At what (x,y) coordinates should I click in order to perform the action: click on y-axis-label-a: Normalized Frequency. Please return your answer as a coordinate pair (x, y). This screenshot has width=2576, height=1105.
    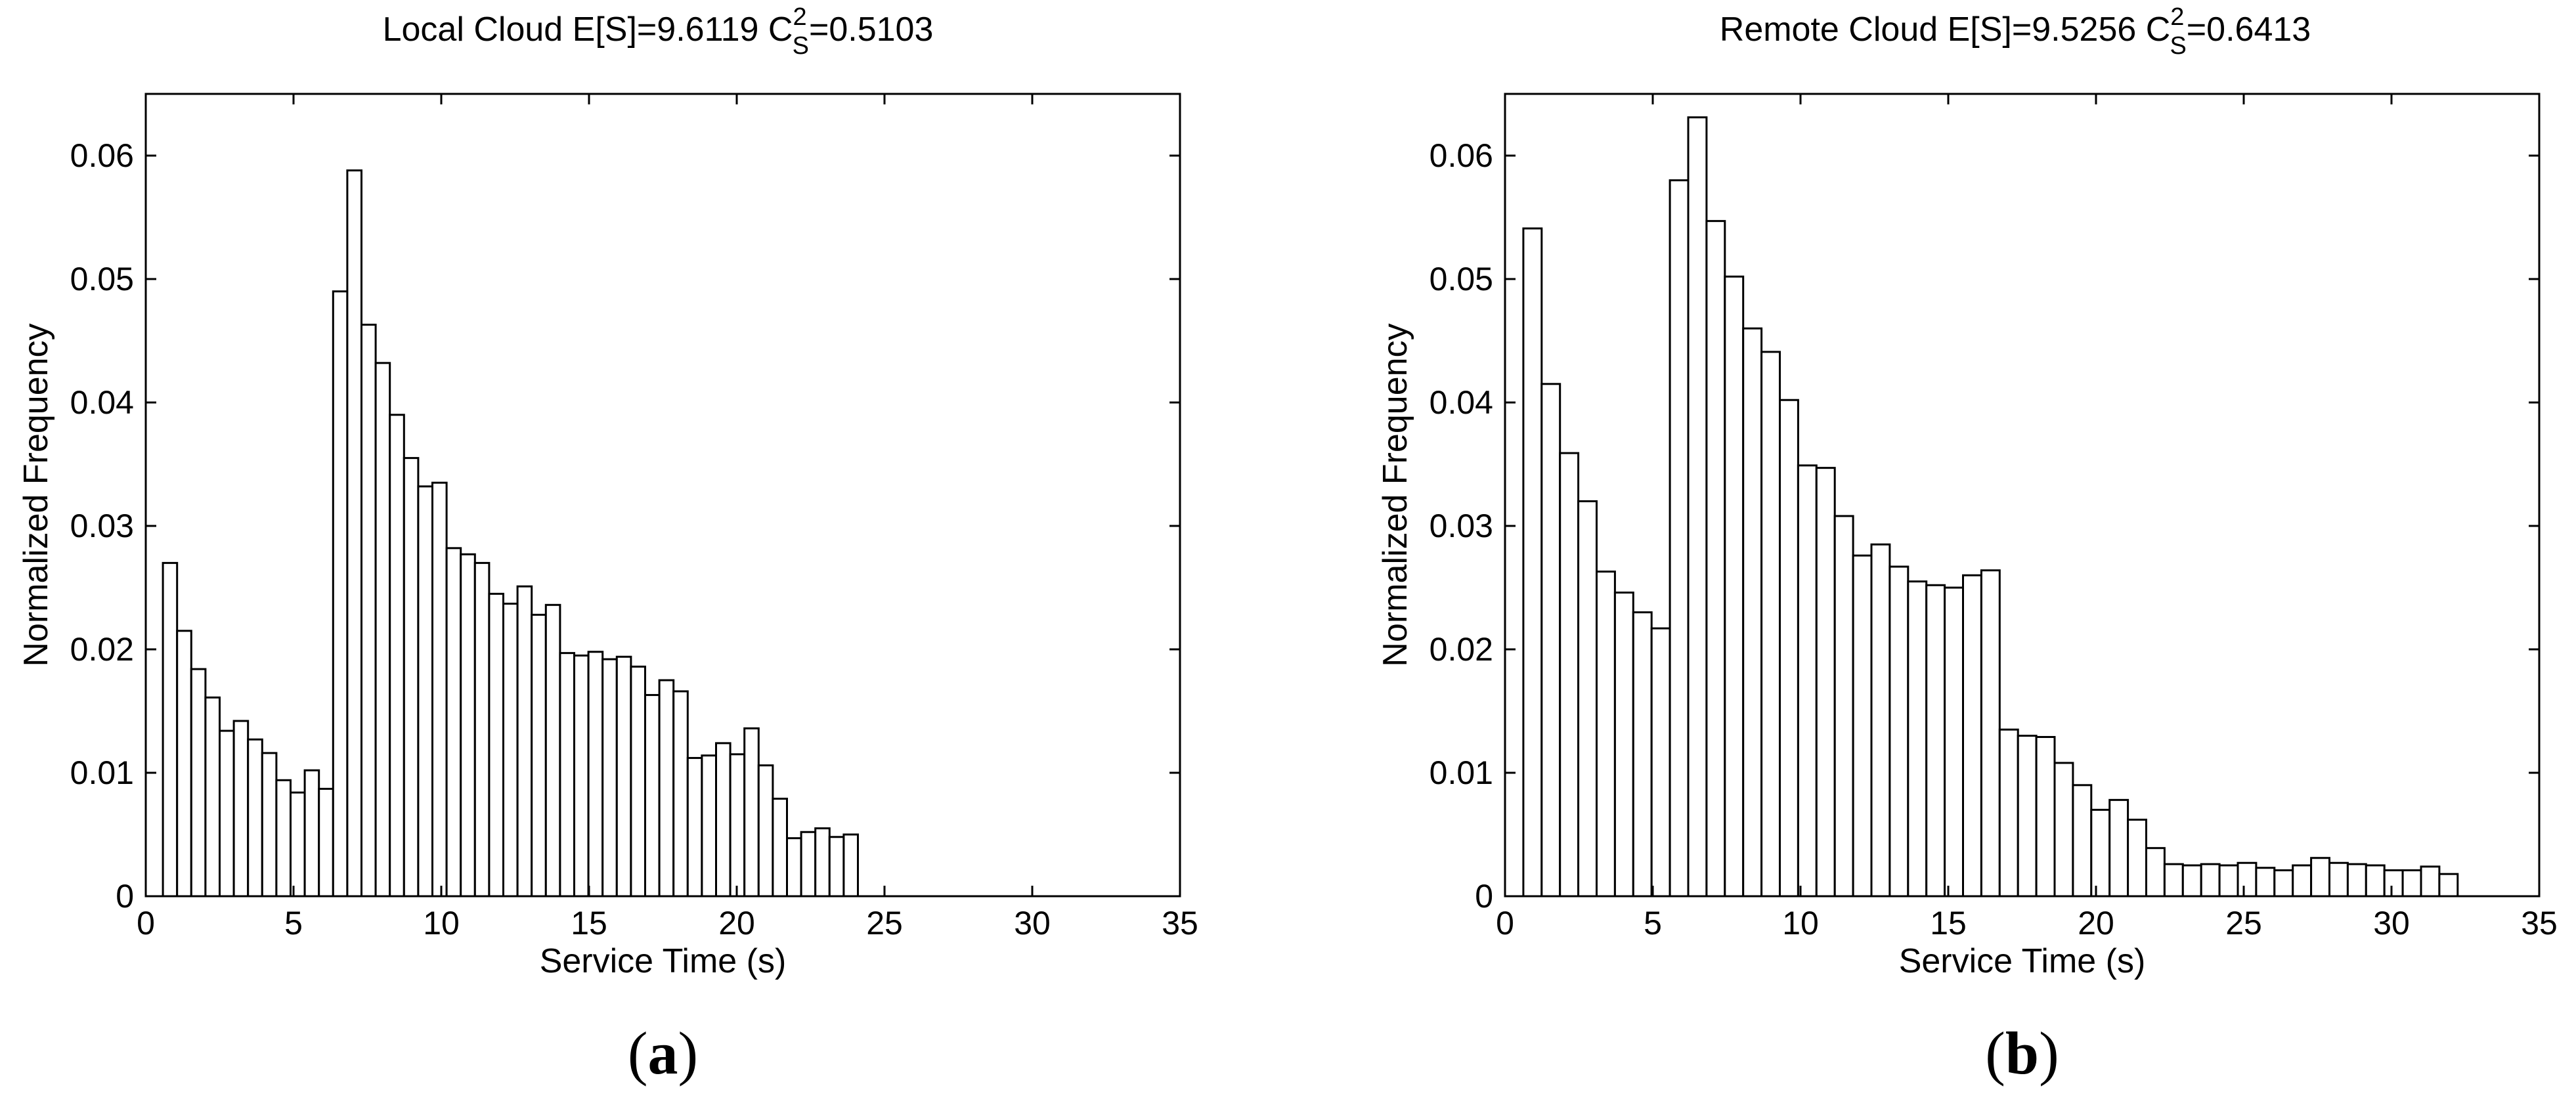
    Looking at the image, I should click on (36, 494).